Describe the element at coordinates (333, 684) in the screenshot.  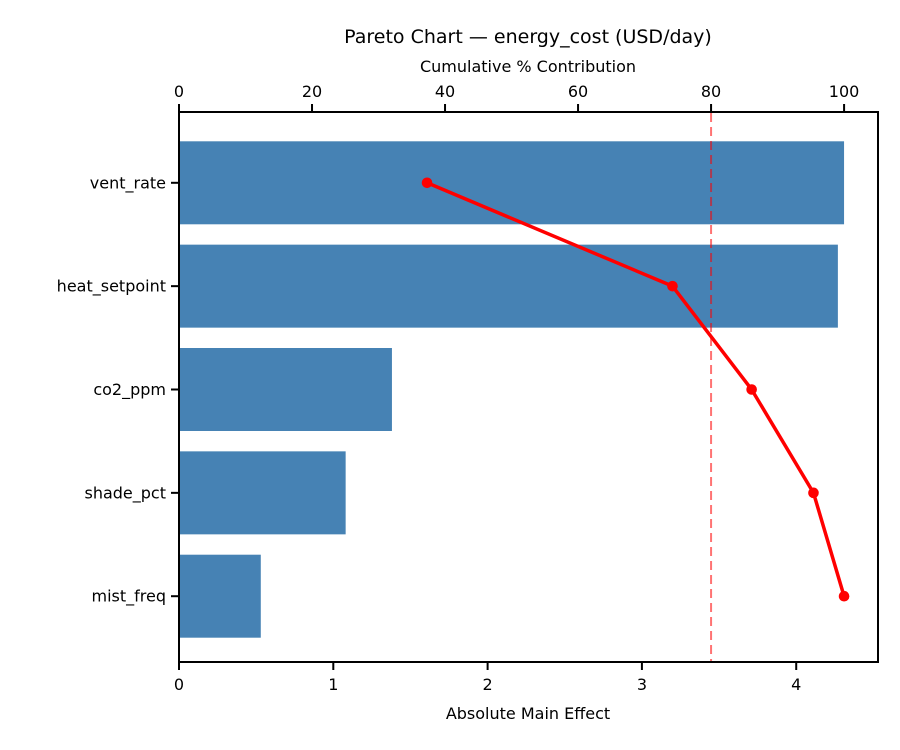
I see `bottom-tick-label: 1` at that location.